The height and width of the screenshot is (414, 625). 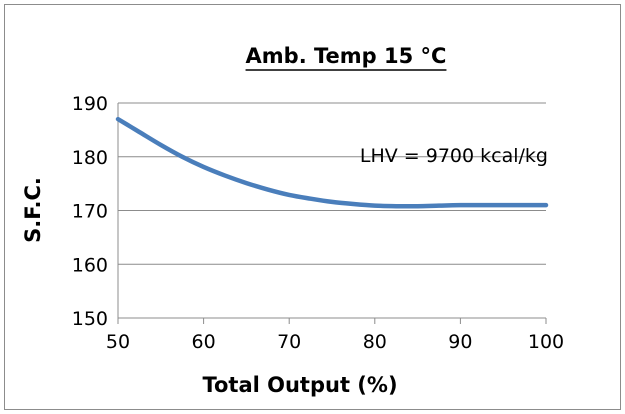 What do you see at coordinates (289, 342) in the screenshot?
I see `x-tick-70: 70` at bounding box center [289, 342].